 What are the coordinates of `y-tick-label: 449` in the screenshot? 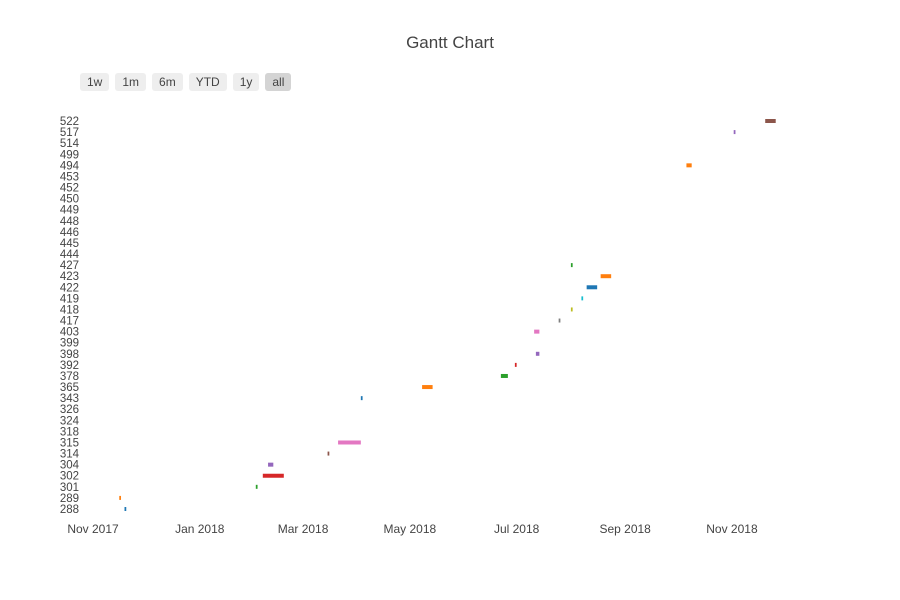 It's located at (69, 211).